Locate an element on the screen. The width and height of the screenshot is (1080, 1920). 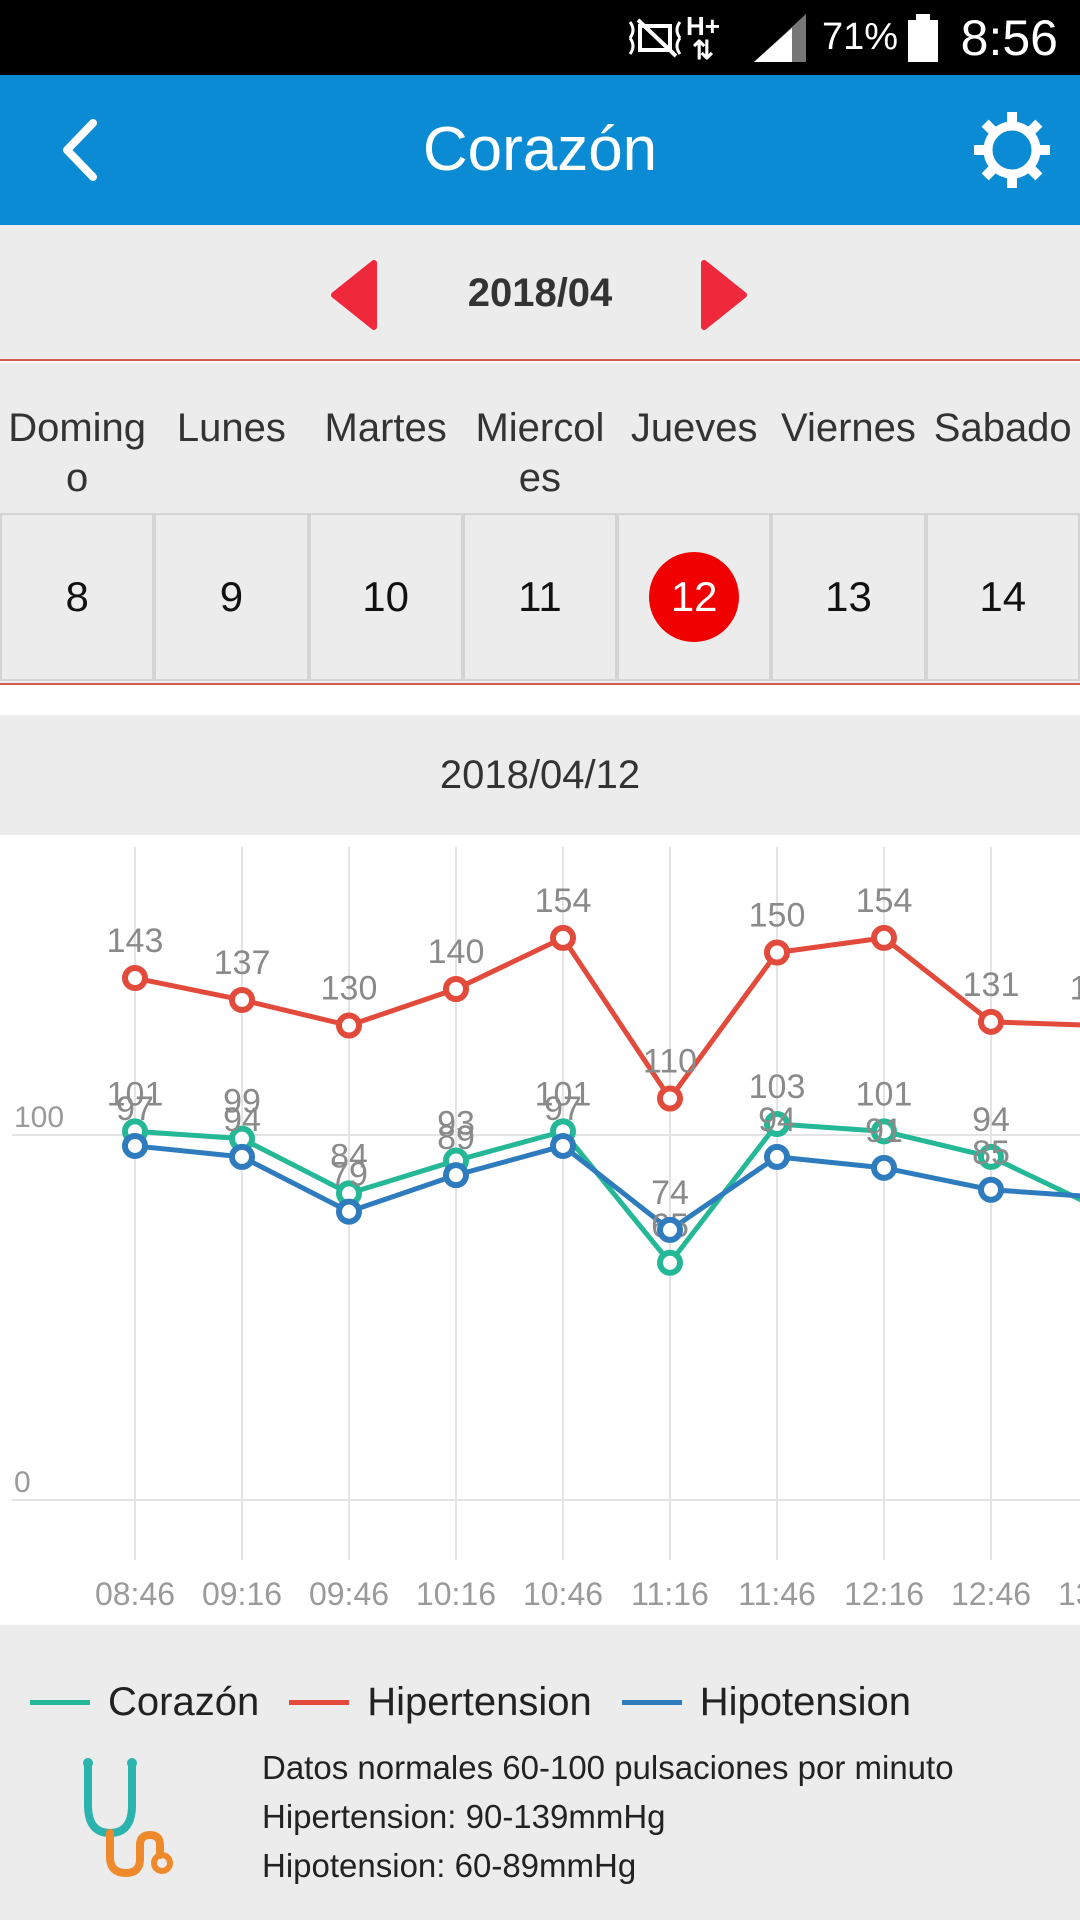
data-label: 85 is located at coordinates (991, 1153).